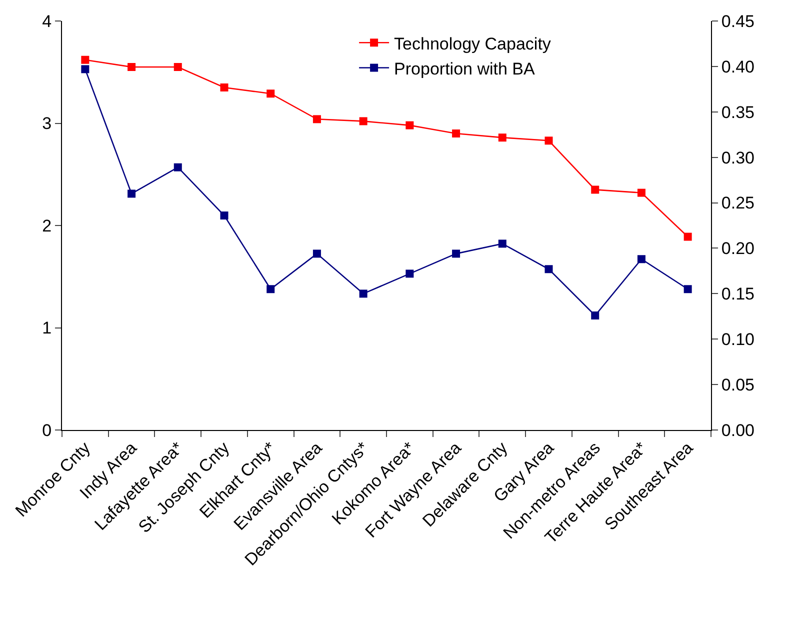 This screenshot has height=620, width=791. I want to click on y2-tick-label: 0.45, so click(737, 21).